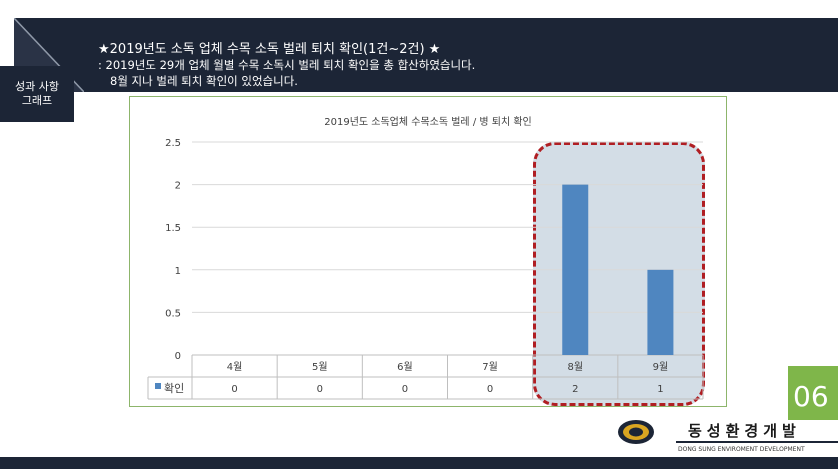  Describe the element at coordinates (37, 100) in the screenshot. I see `section-tab-label-2: 그래프` at that location.